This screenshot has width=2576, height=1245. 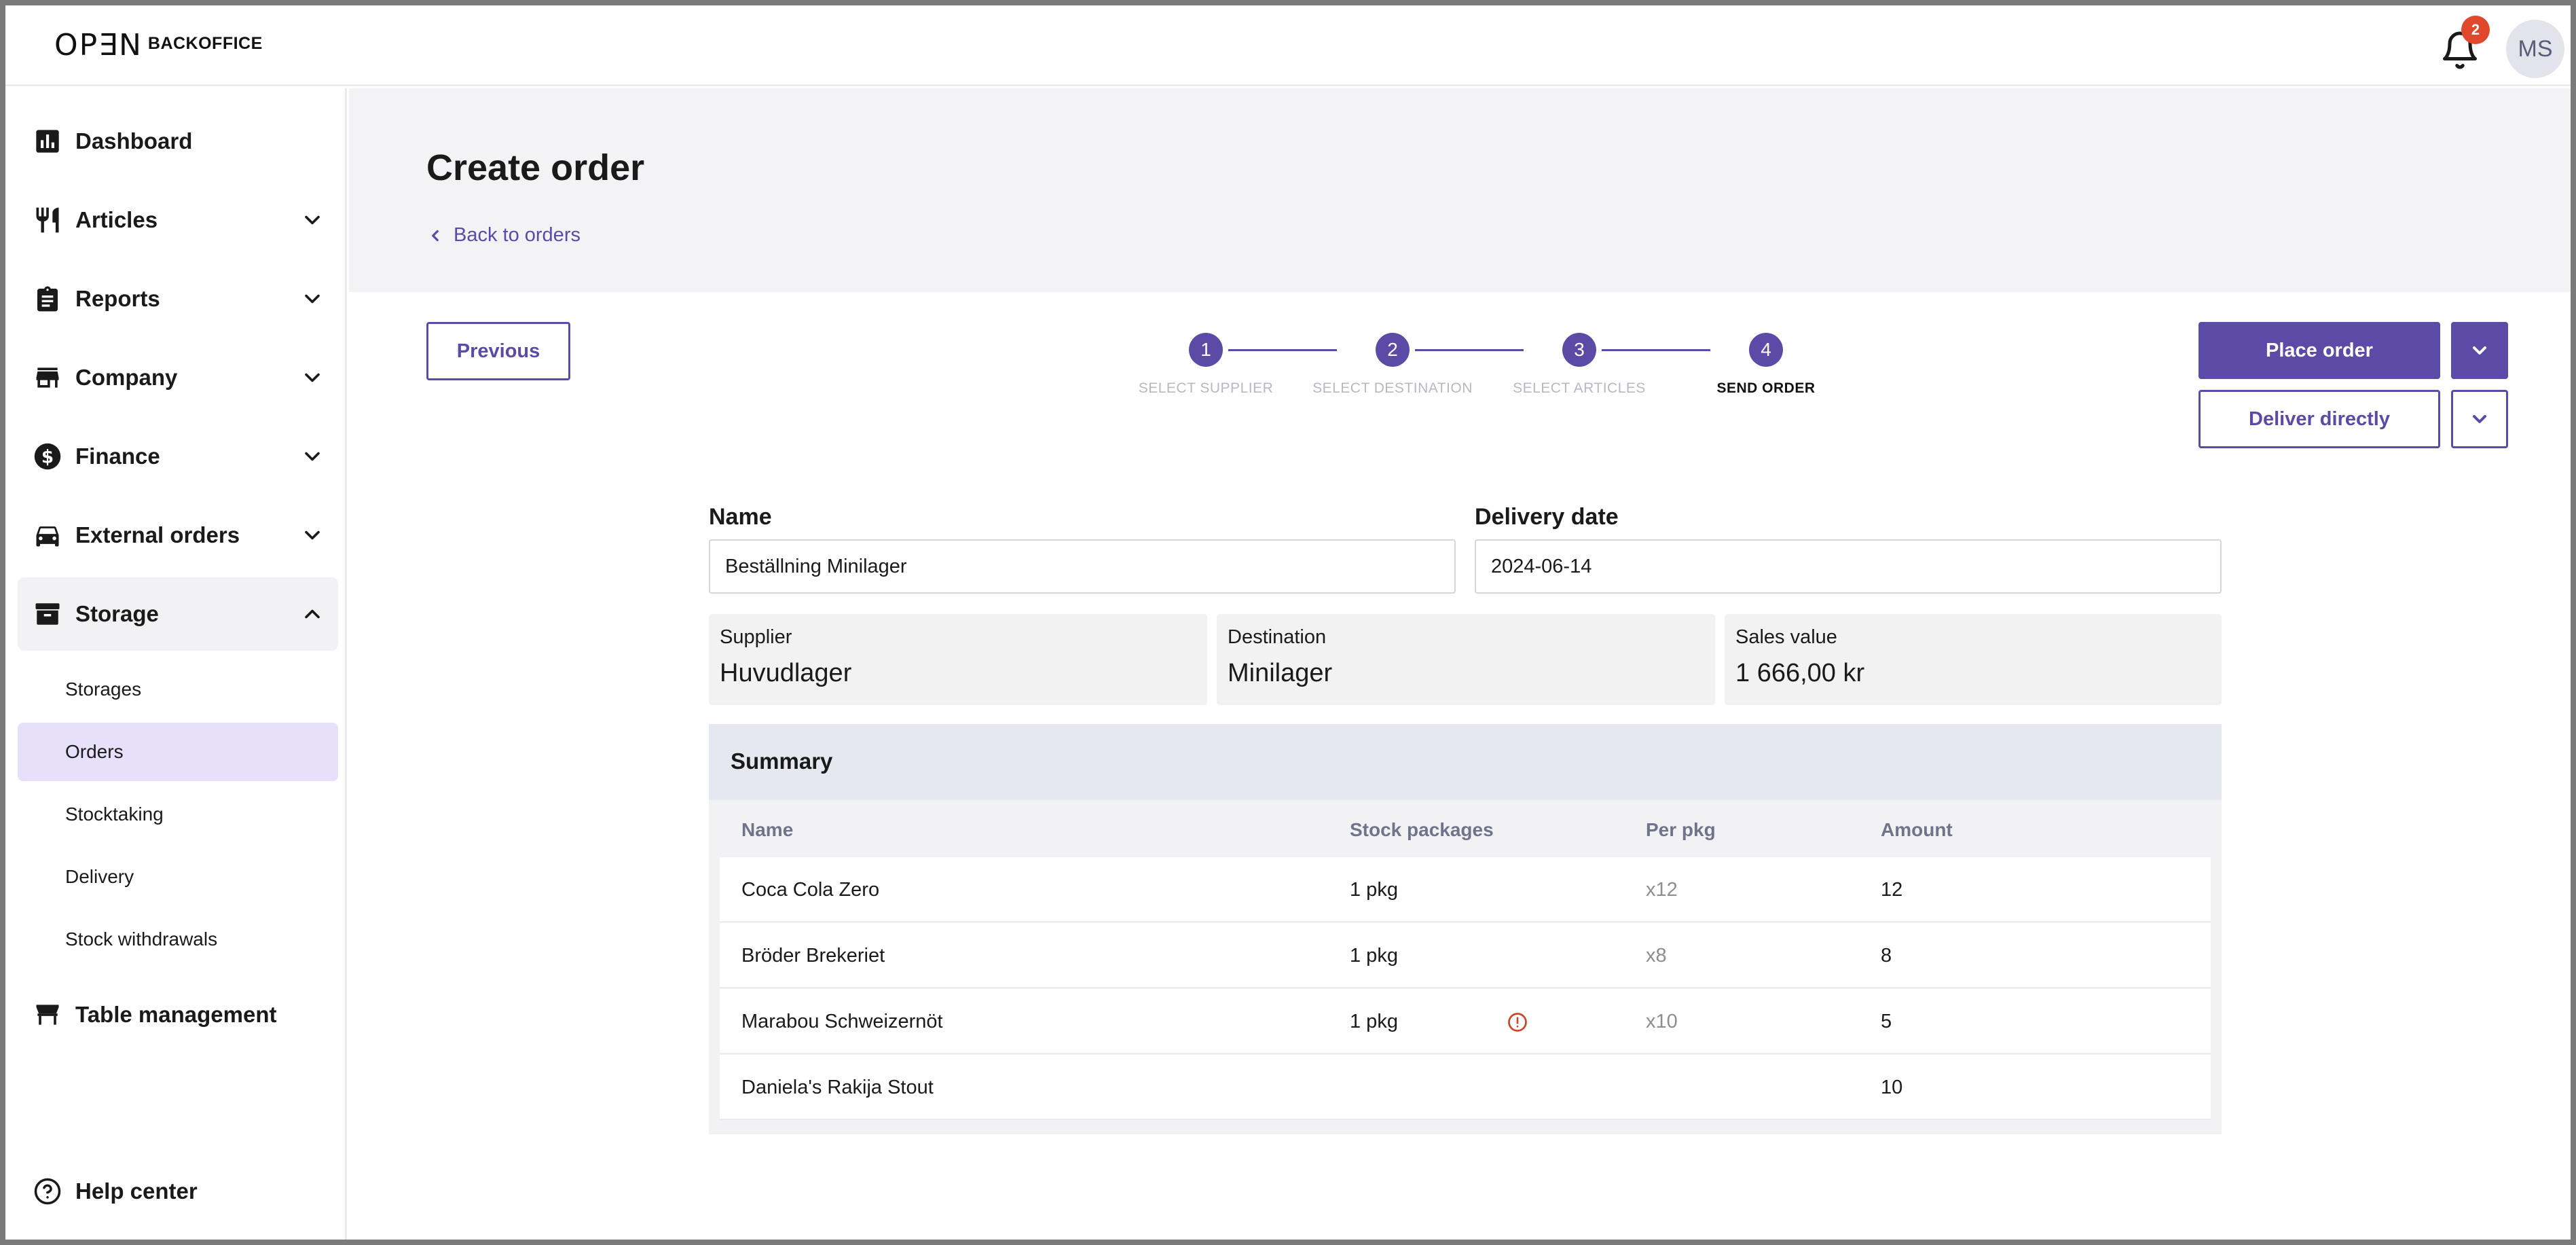 What do you see at coordinates (47, 220) in the screenshot?
I see `food-icon` at bounding box center [47, 220].